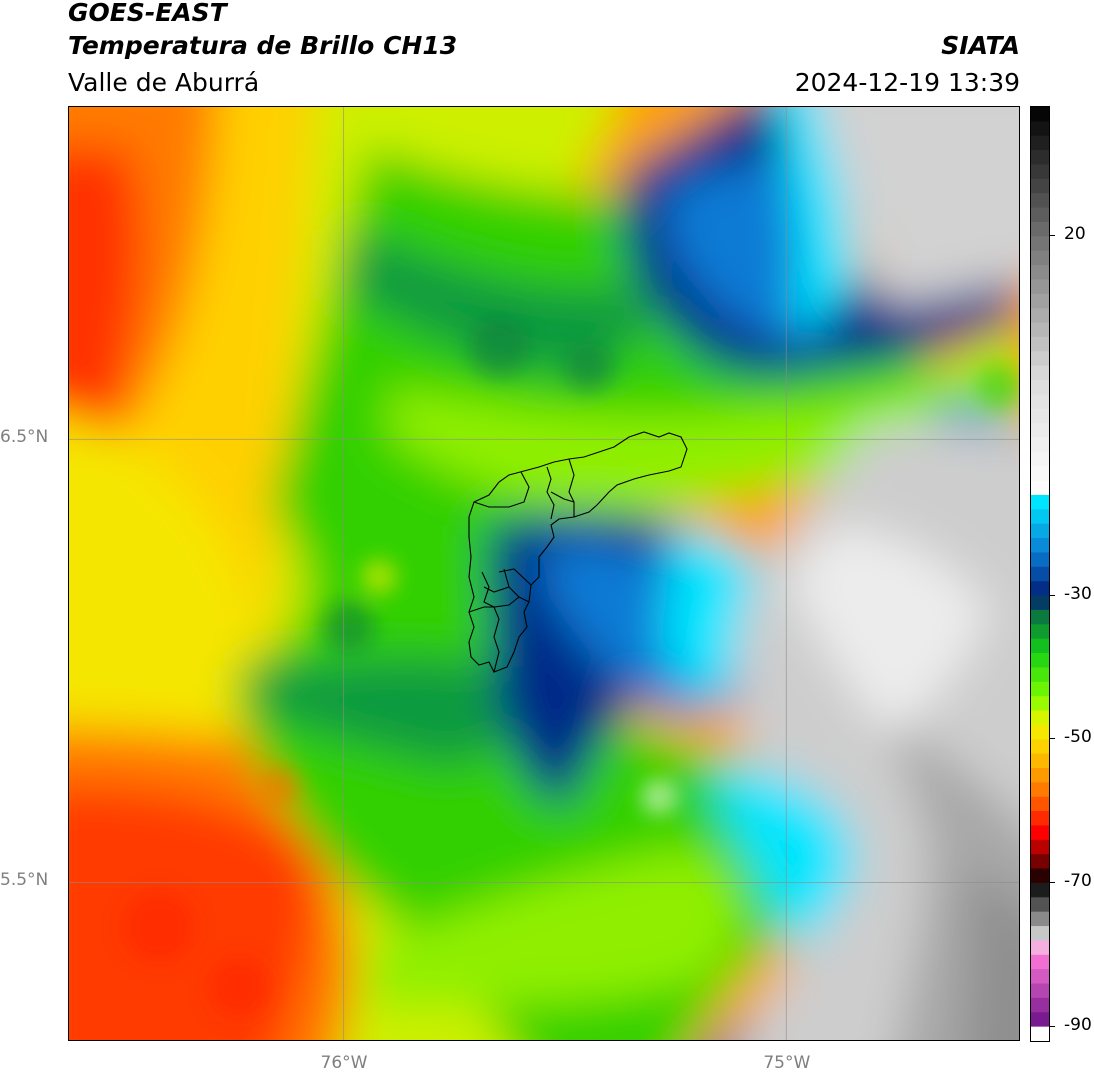 This screenshot has width=1094, height=1078. What do you see at coordinates (24, 437) in the screenshot?
I see `latitude-label: 6.5°N` at bounding box center [24, 437].